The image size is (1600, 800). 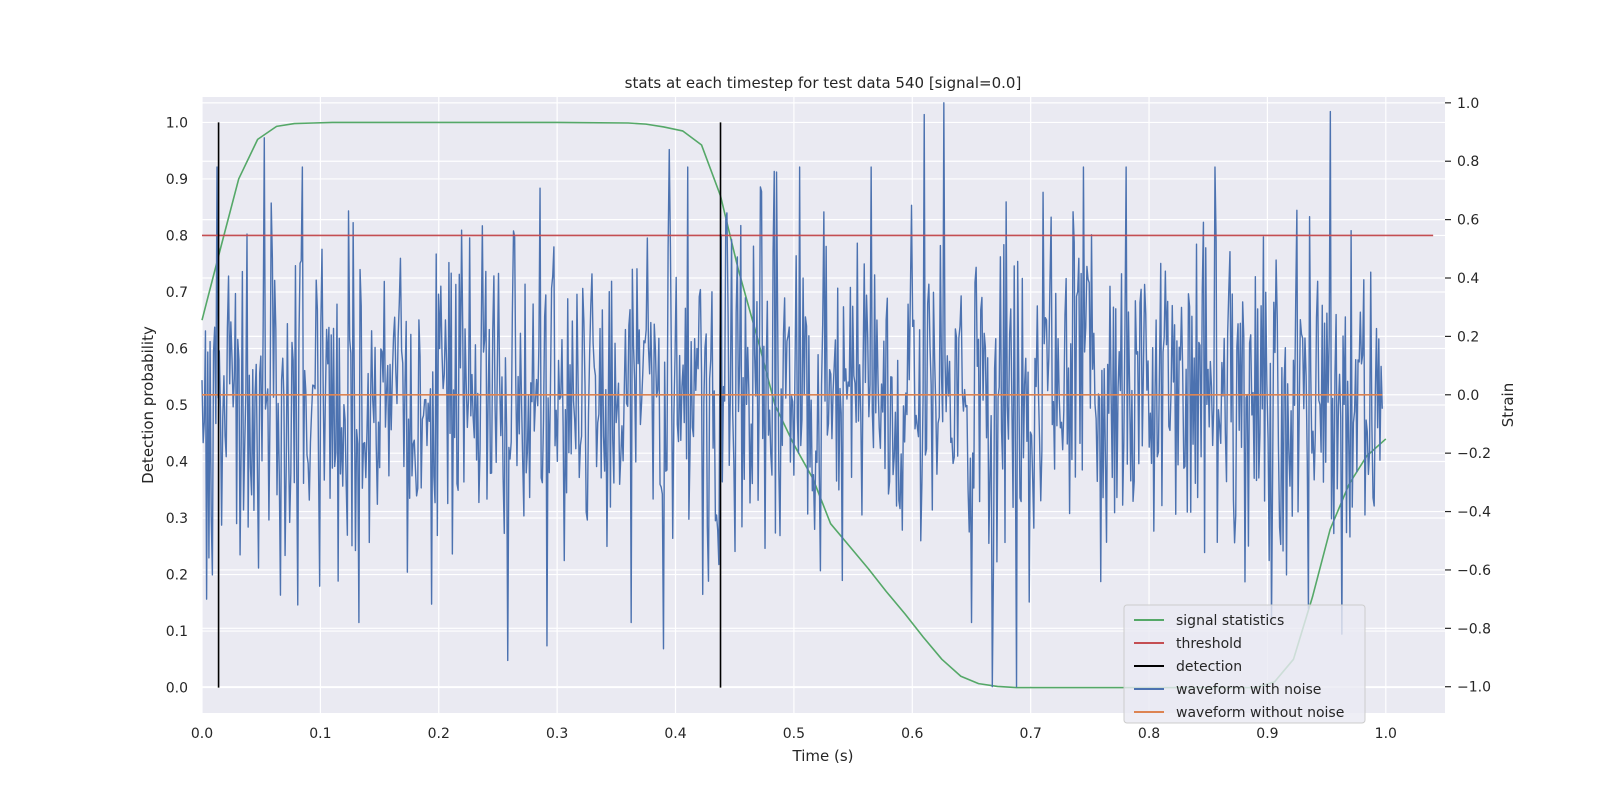 I want to click on x-tick-label: 0.9, so click(x=1267, y=734).